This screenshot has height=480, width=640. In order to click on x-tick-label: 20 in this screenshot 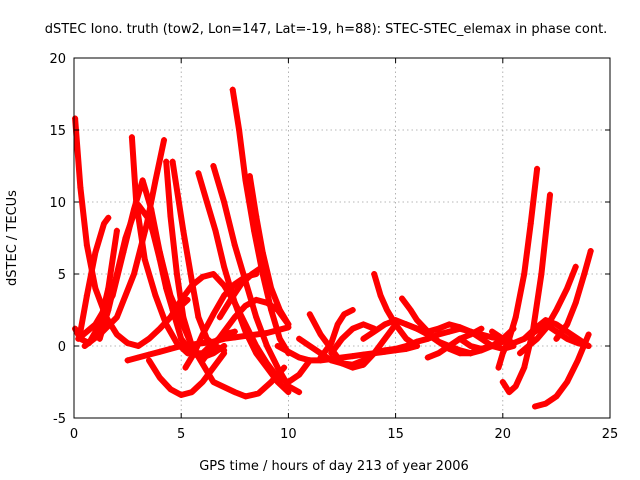, I will do `click(503, 434)`.